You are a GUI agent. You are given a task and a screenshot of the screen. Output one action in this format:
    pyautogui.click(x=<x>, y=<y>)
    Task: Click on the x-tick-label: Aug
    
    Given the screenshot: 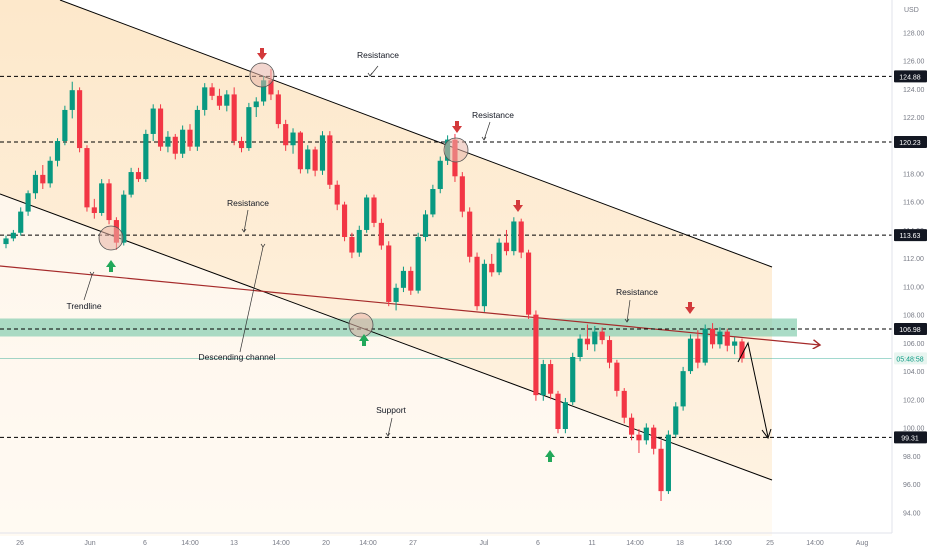 What is the action you would take?
    pyautogui.click(x=862, y=543)
    